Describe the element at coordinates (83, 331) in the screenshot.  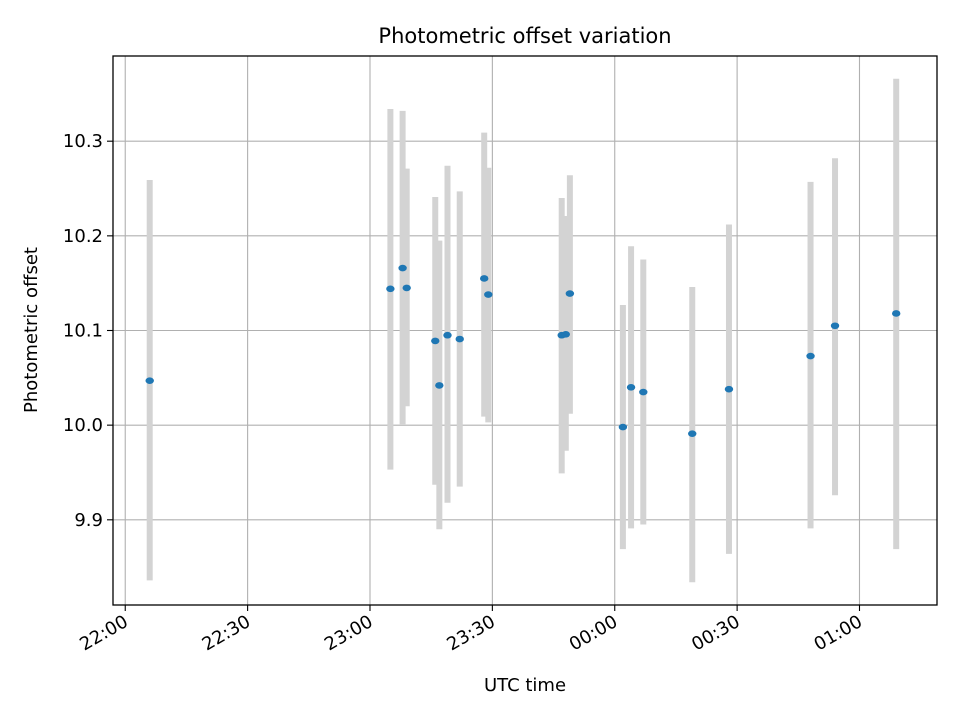
I see `y-tick-label: 10.1` at that location.